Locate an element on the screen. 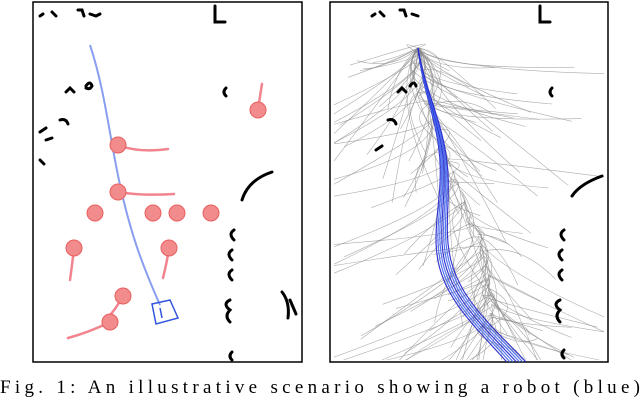 The height and width of the screenshot is (400, 640). robot-trajectories is located at coordinates (472, 205).